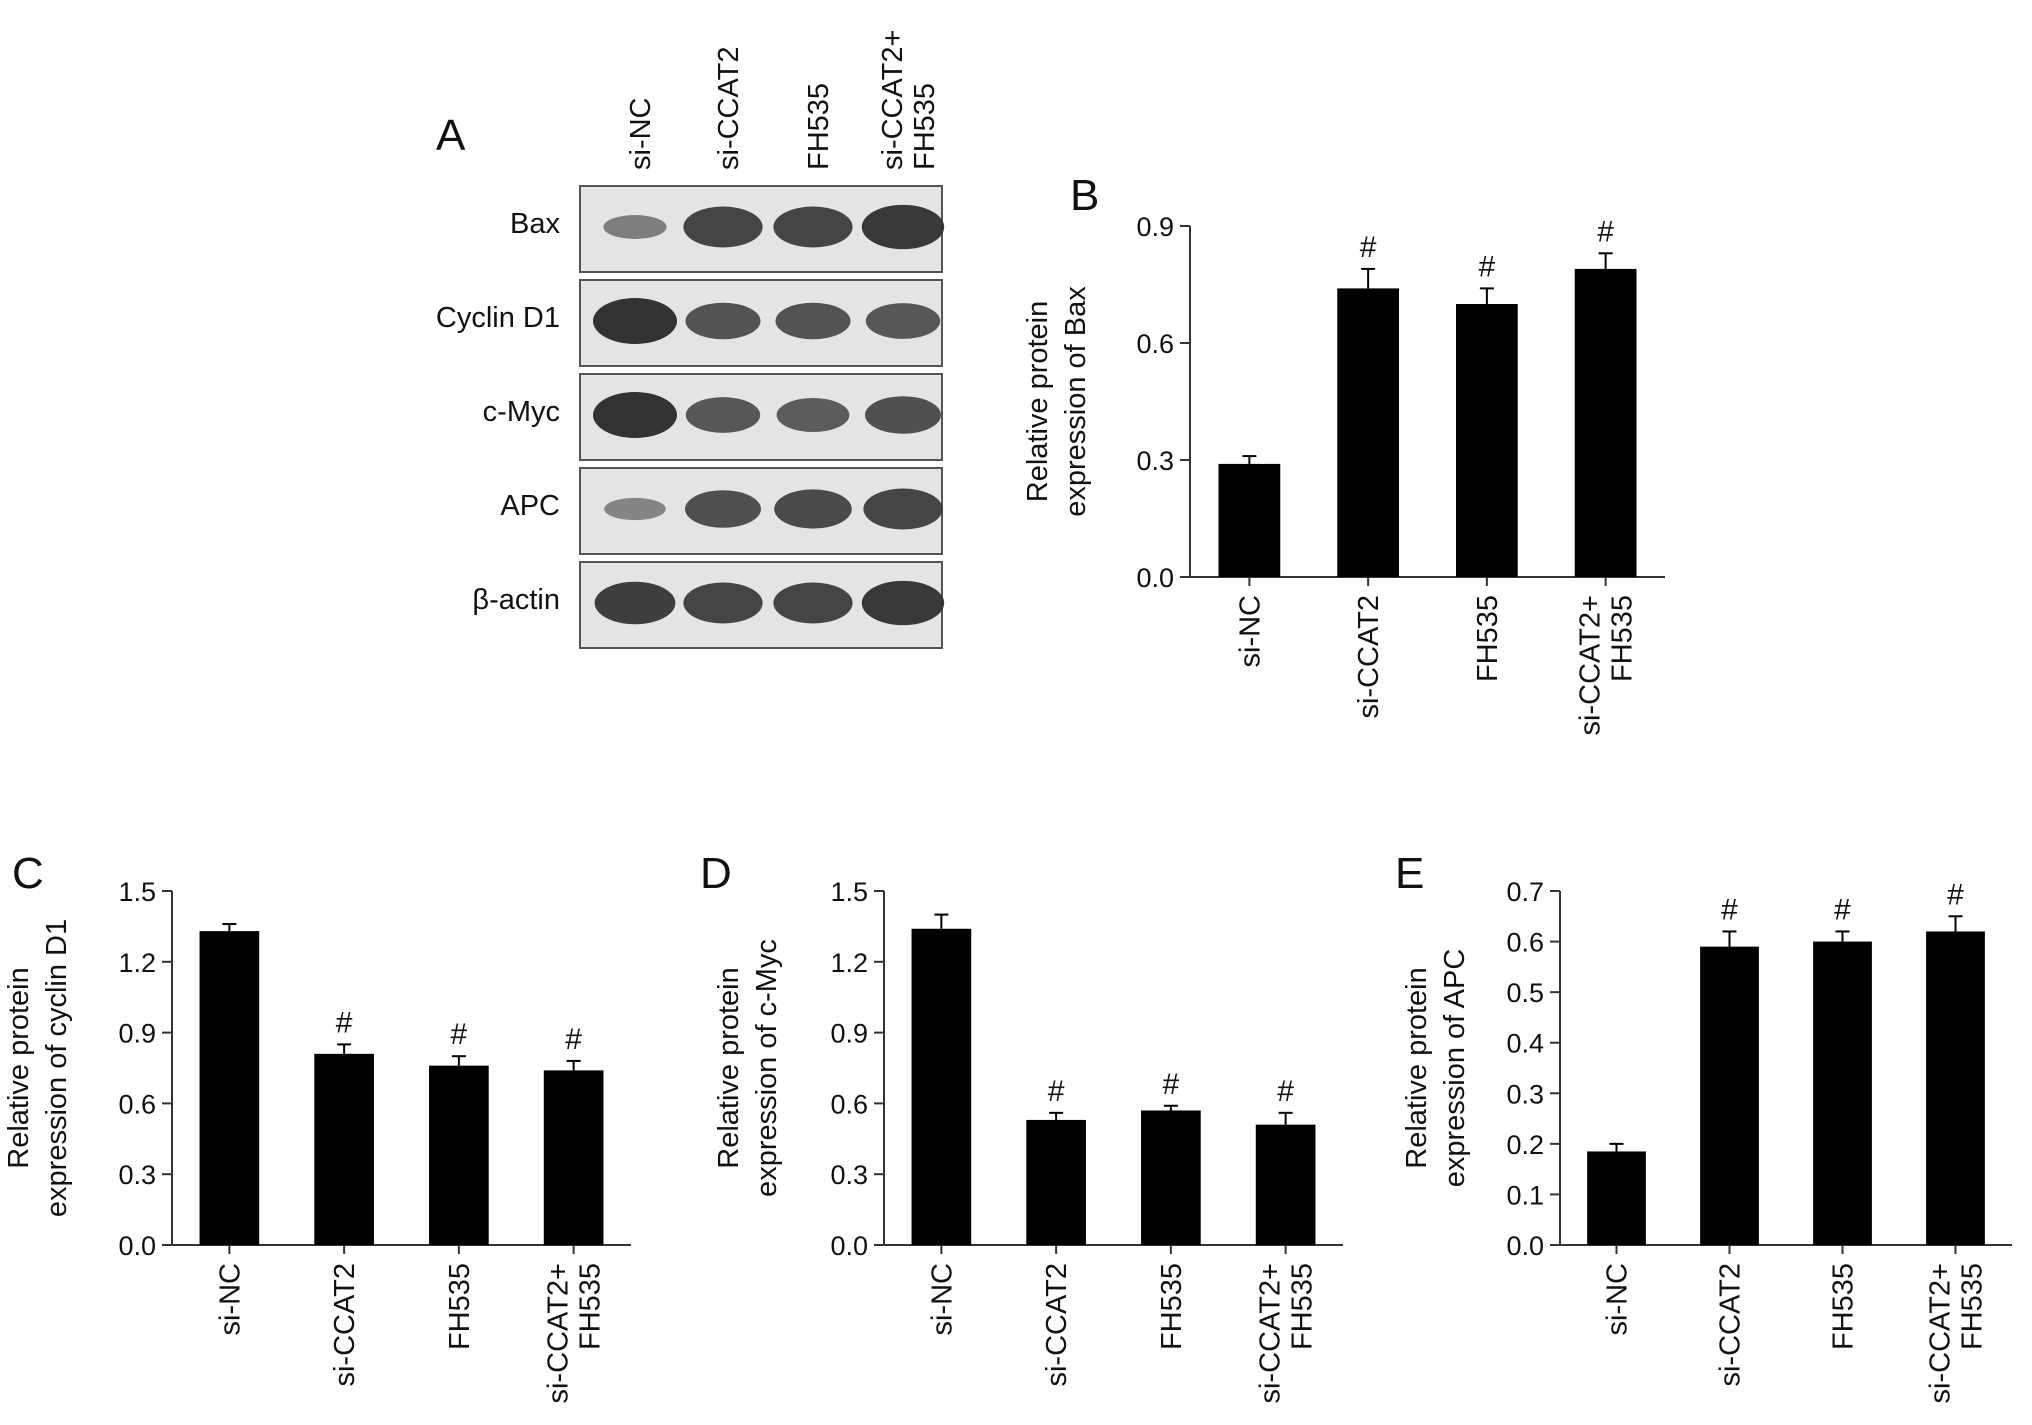 The image size is (2032, 1425). What do you see at coordinates (708, 605) in the screenshot?
I see `blot-row: β-actin` at bounding box center [708, 605].